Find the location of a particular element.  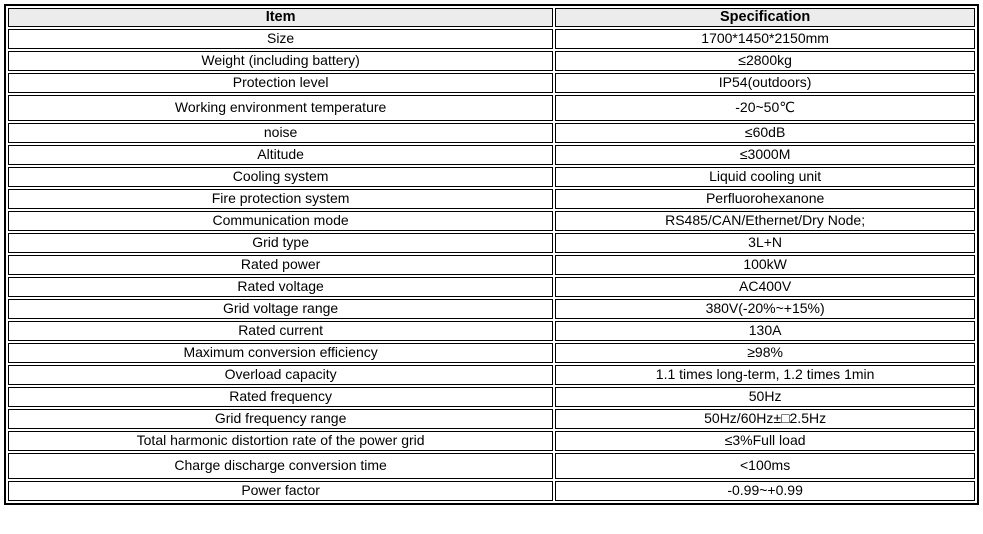

header-row: Item Specification is located at coordinates (491, 17).